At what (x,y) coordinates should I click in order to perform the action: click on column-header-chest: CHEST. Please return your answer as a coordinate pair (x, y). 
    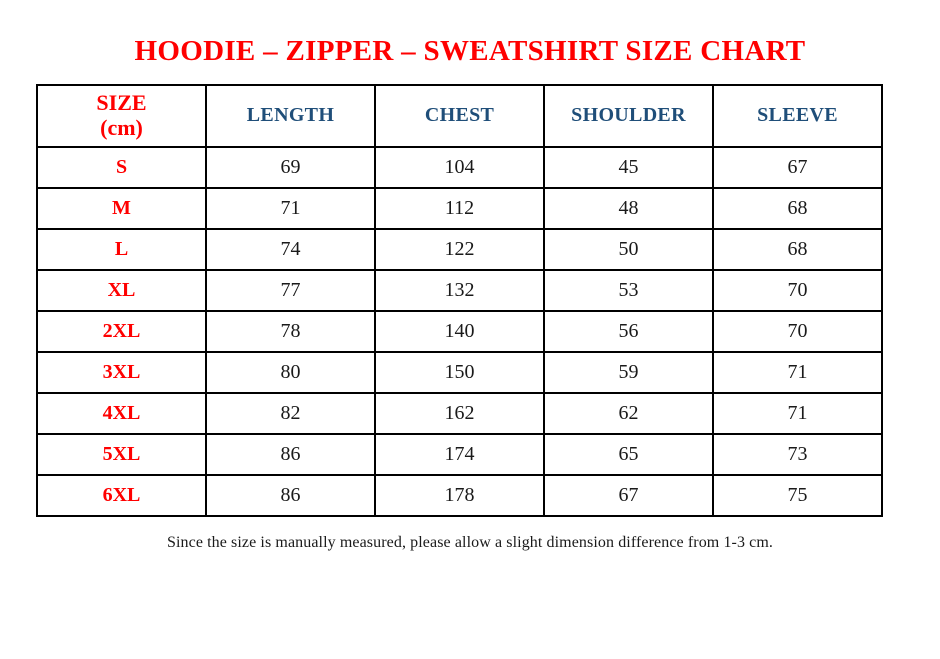
    Looking at the image, I should click on (459, 115).